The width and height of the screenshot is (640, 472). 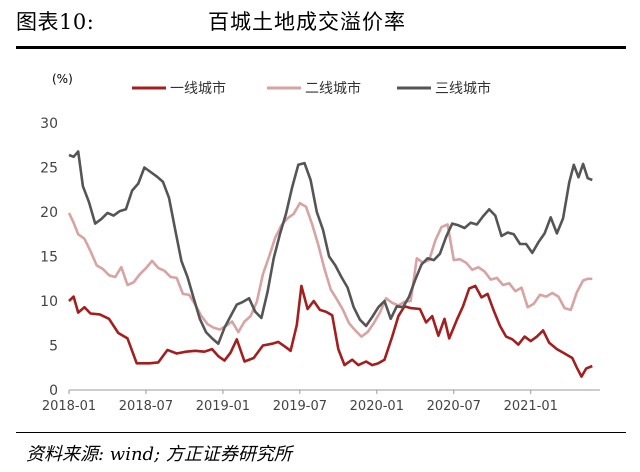 I want to click on x-tick-label: 2021-01, so click(x=531, y=406).